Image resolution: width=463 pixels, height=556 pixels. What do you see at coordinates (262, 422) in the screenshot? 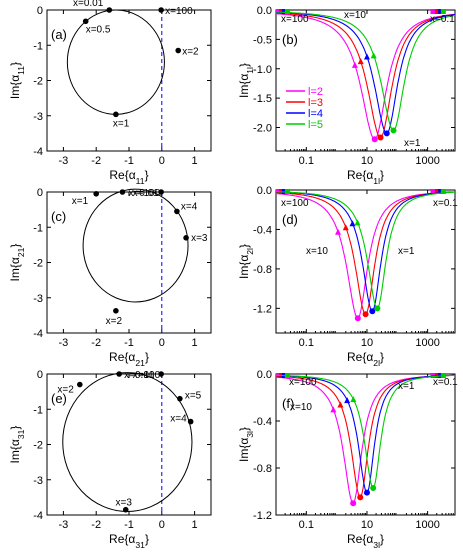
I see `y-tick-label: -0.4` at bounding box center [262, 422].